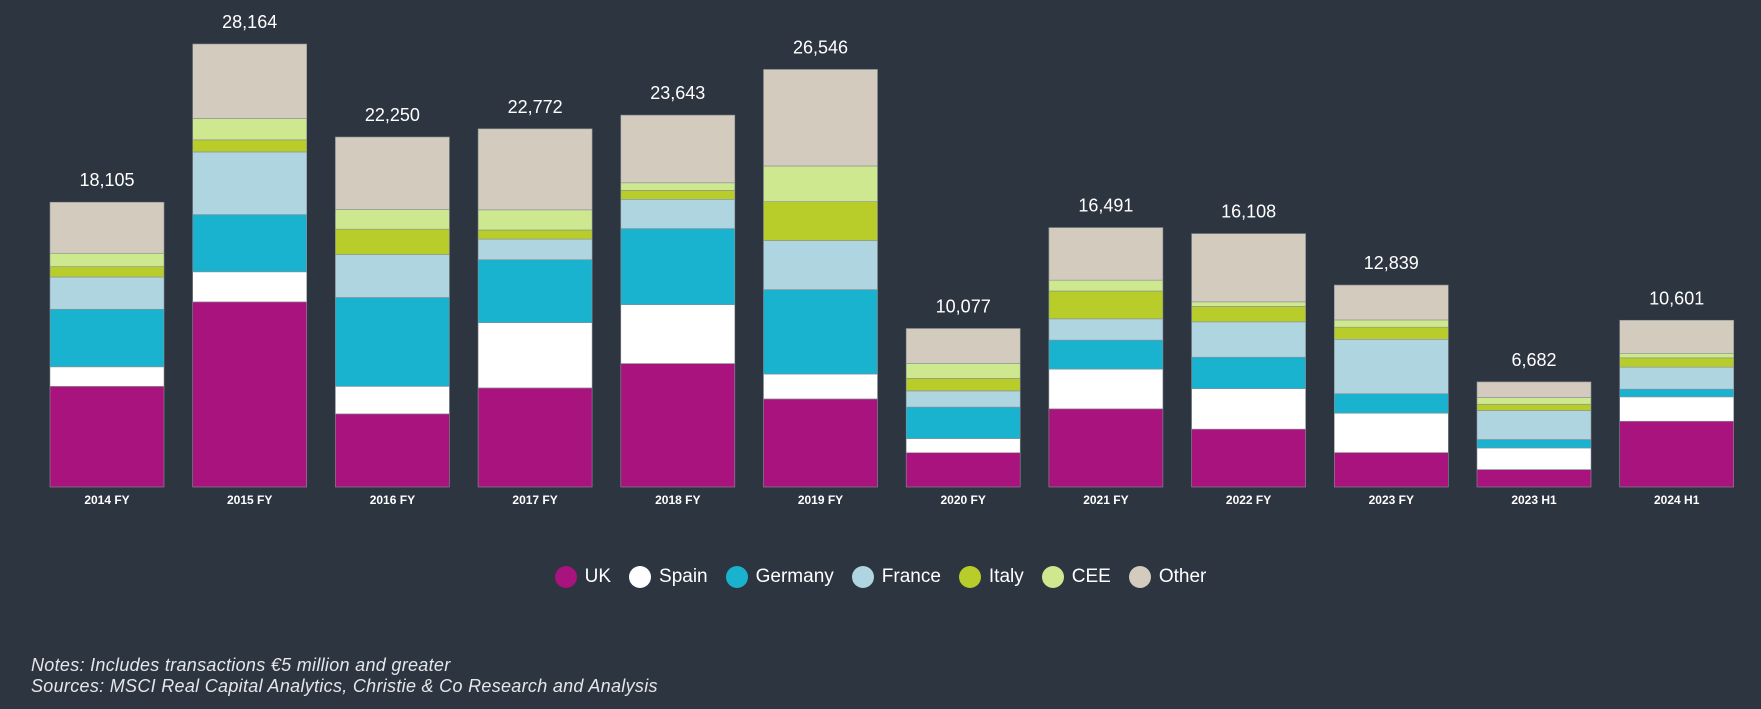  What do you see at coordinates (106, 500) in the screenshot?
I see `x-tick-label: 2014 FY` at bounding box center [106, 500].